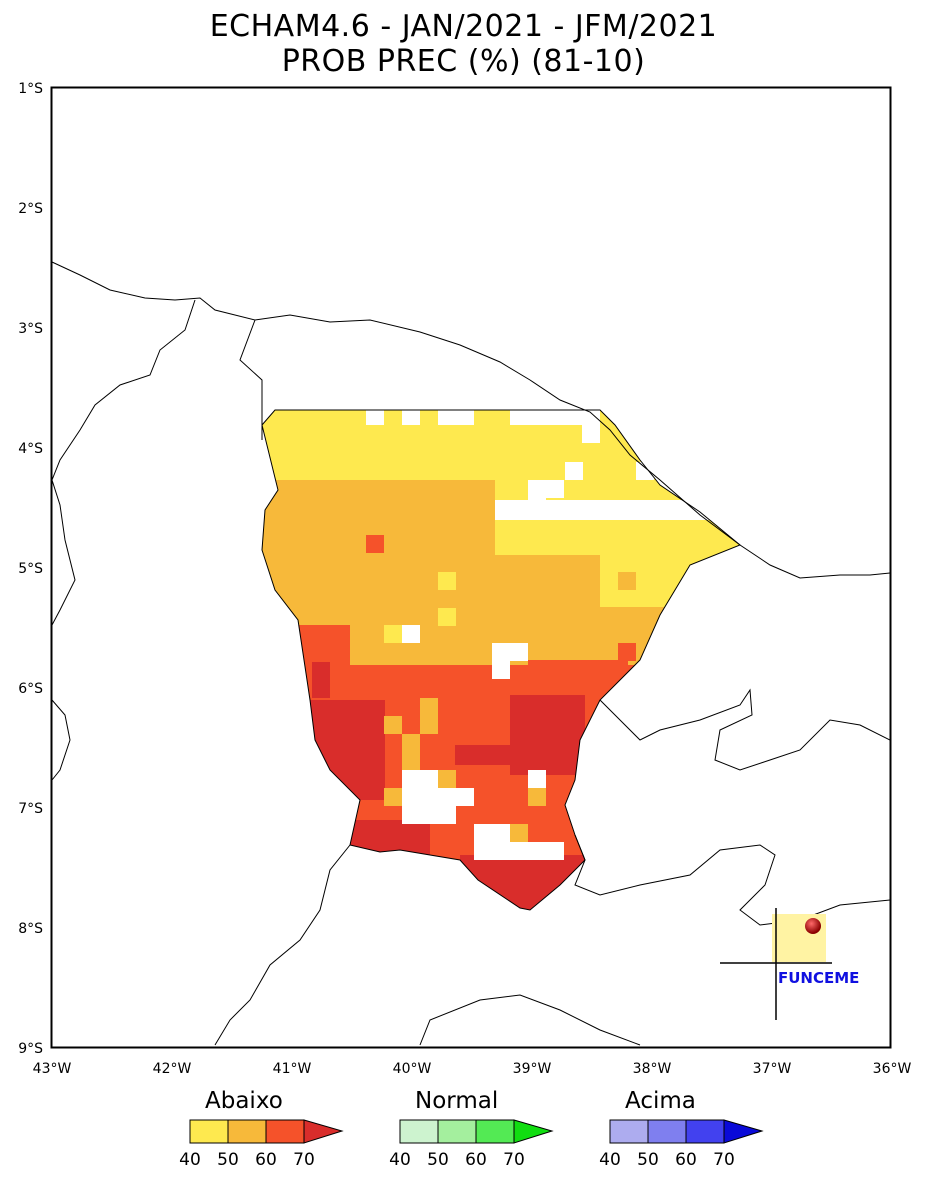  What do you see at coordinates (745, 729) in the screenshot?
I see `pb-border` at bounding box center [745, 729].